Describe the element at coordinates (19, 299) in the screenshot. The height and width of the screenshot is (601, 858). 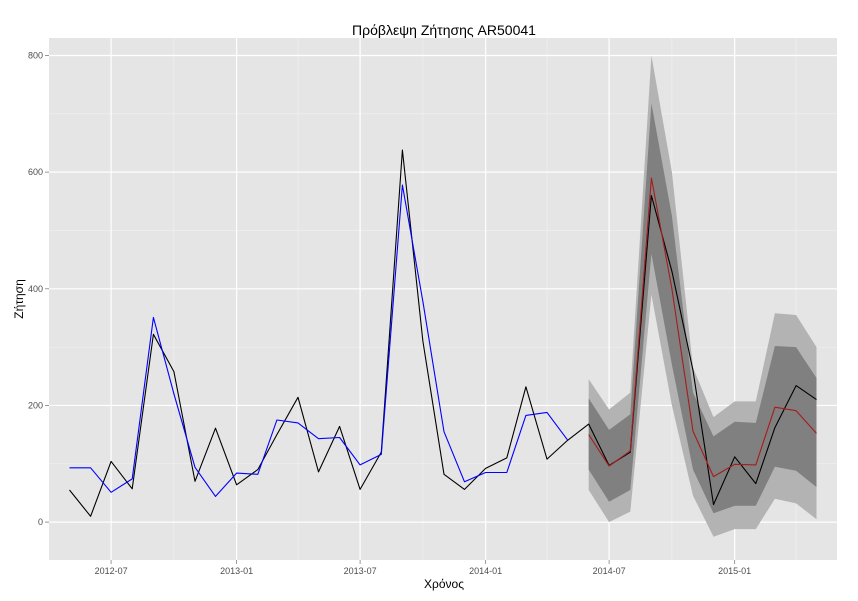
I see `y-axis-label: Ζήτηση` at that location.